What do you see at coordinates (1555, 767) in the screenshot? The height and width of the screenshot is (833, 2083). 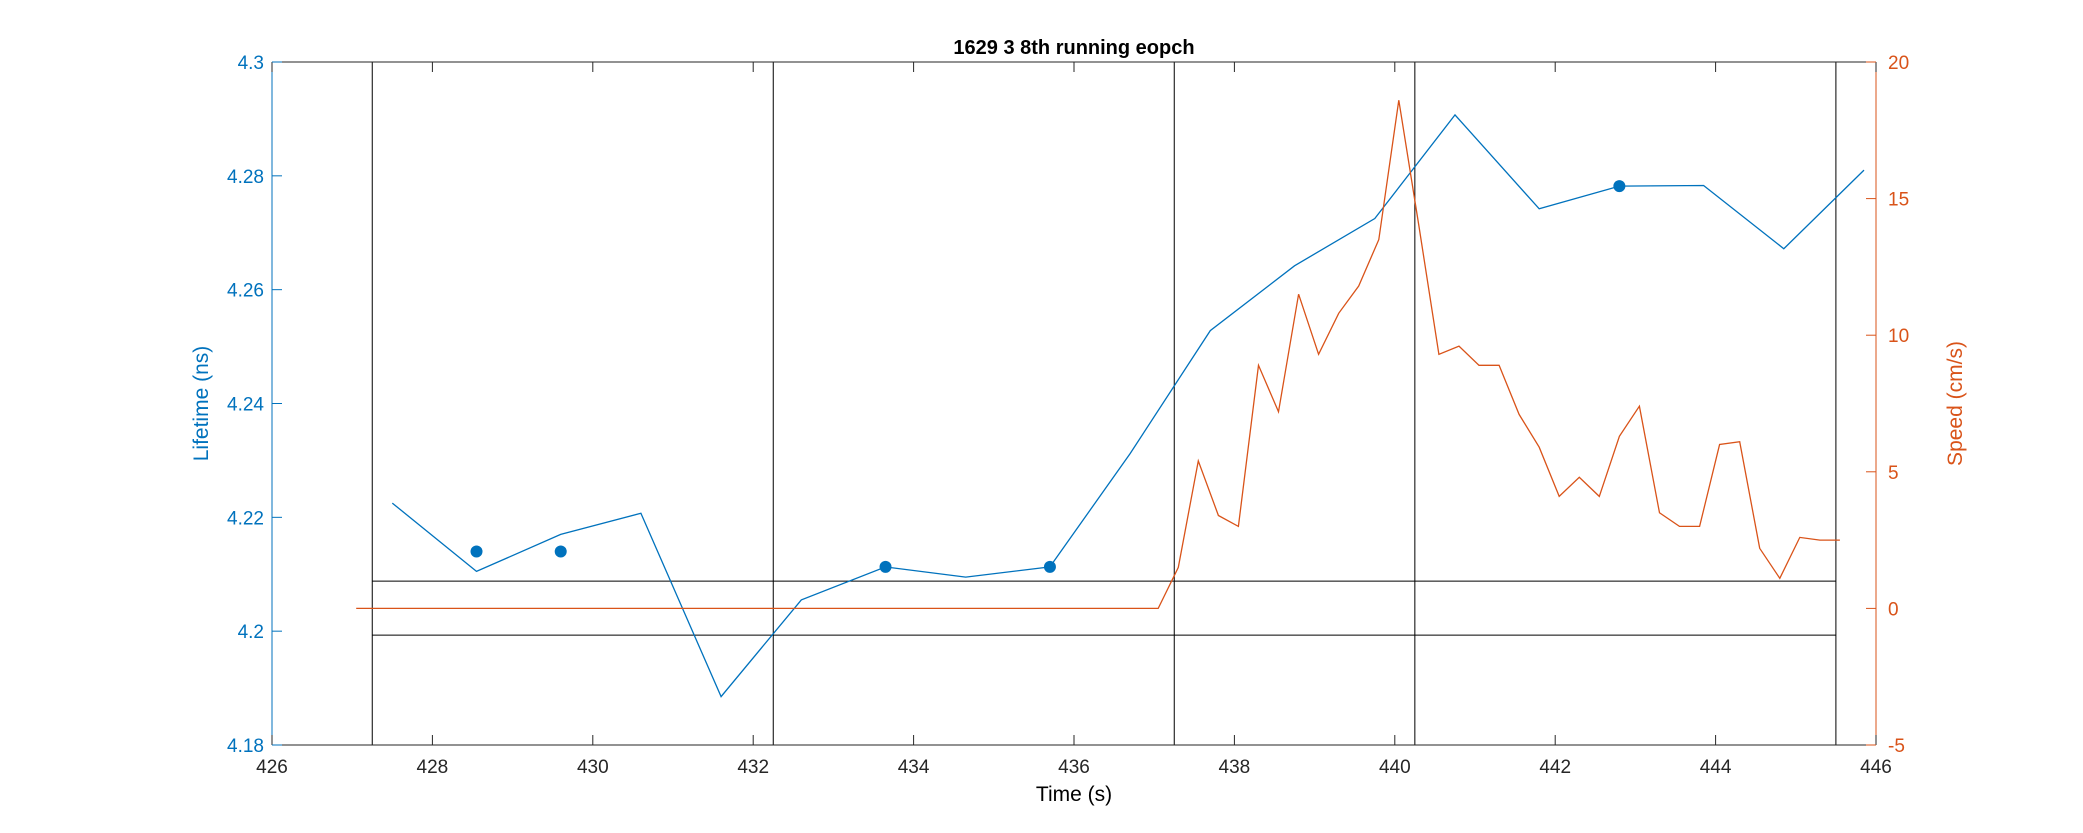 I see `x-tick-label: 442` at bounding box center [1555, 767].